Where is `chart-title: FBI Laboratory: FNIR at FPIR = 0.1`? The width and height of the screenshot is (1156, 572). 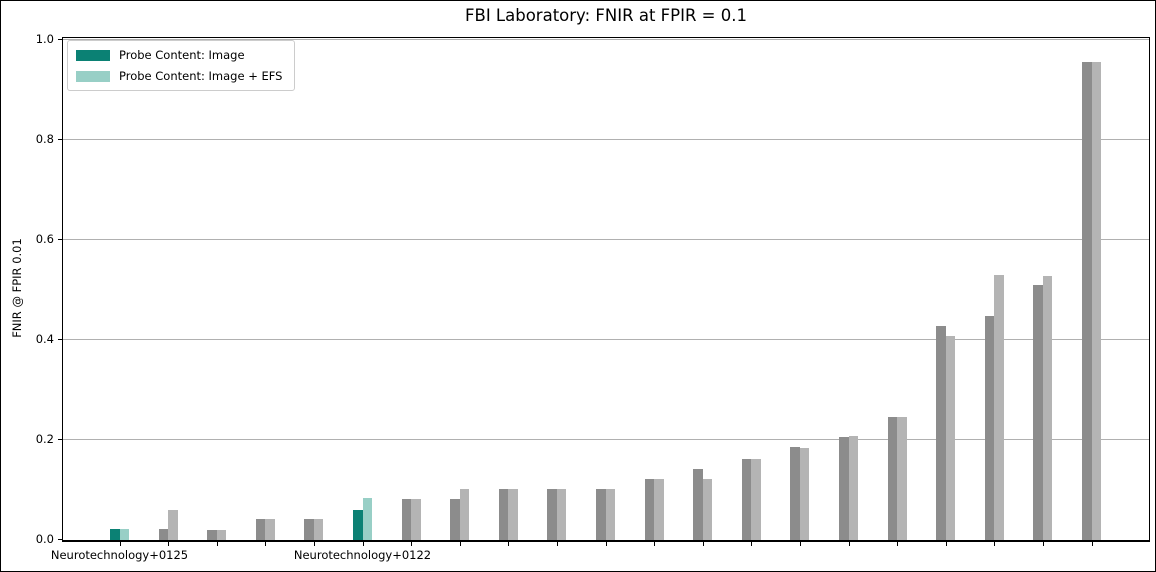
chart-title: FBI Laboratory: FNIR at FPIR = 0.1 is located at coordinates (606, 15).